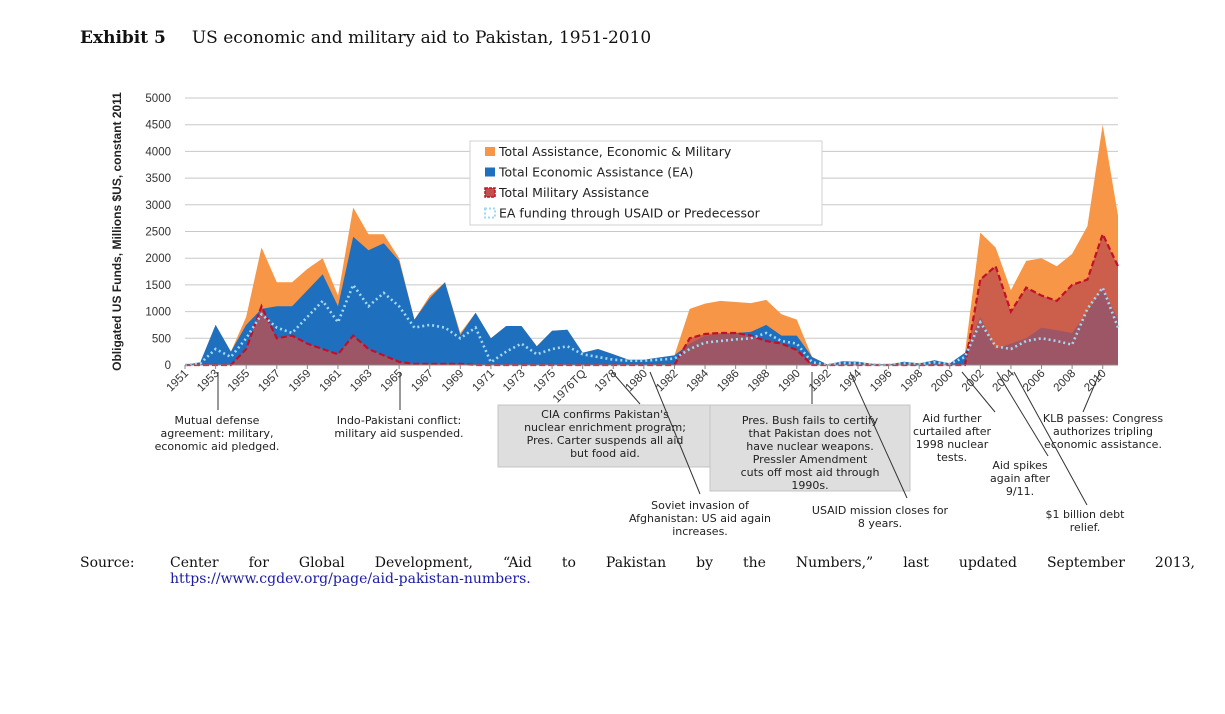  What do you see at coordinates (158, 99) in the screenshot?
I see `y-tick-label: 5000` at bounding box center [158, 99].